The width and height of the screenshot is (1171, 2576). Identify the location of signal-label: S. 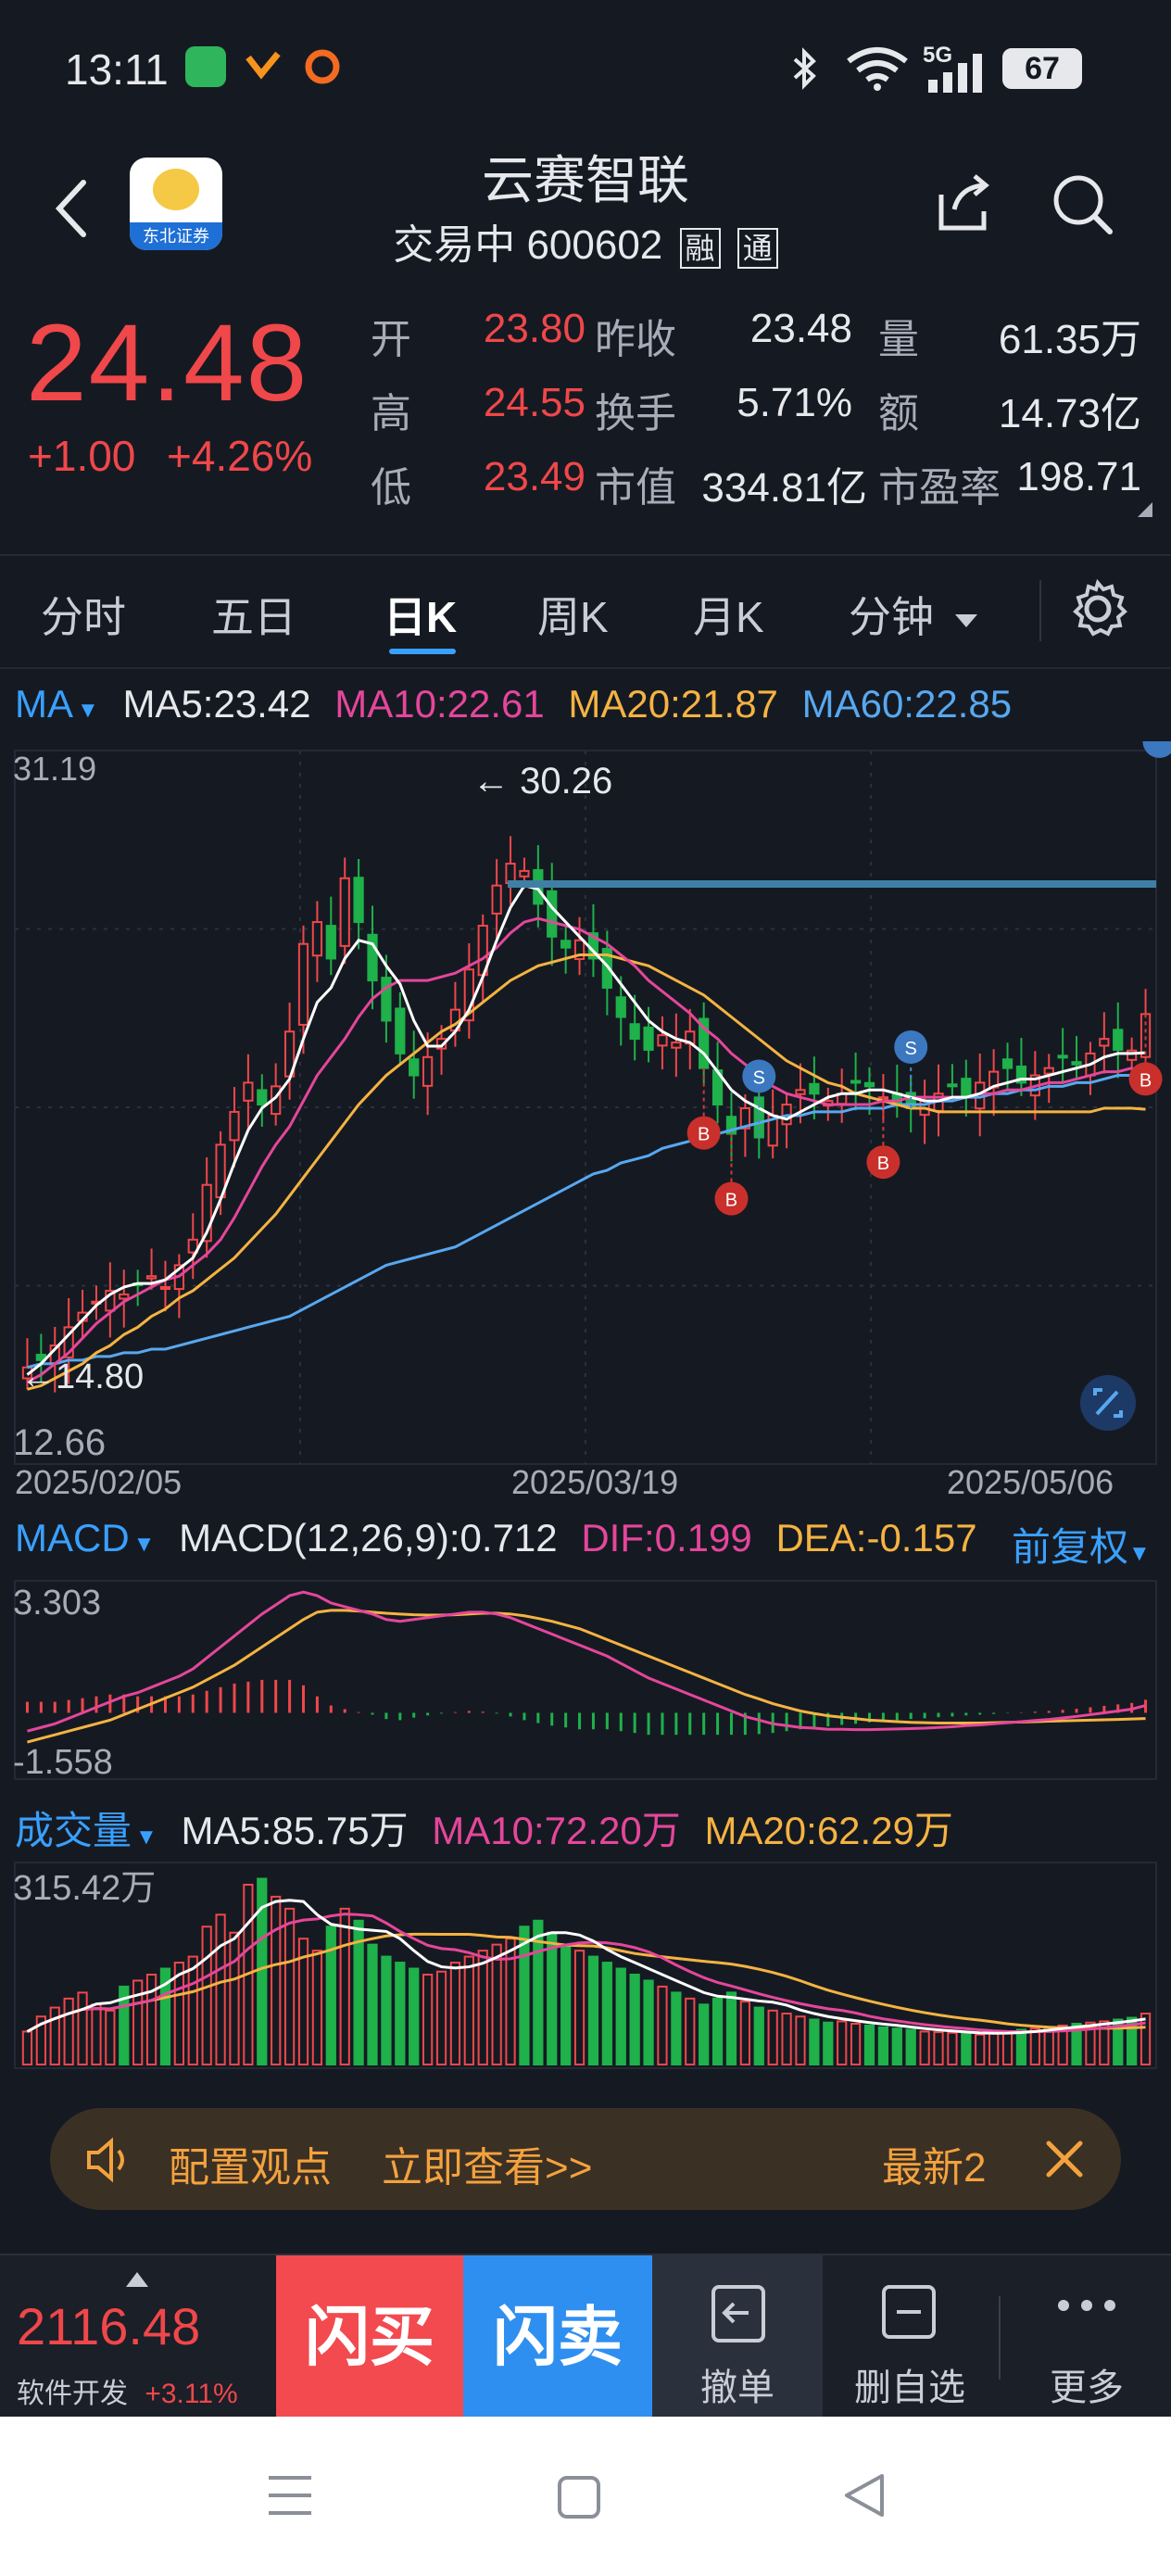
(911, 1049).